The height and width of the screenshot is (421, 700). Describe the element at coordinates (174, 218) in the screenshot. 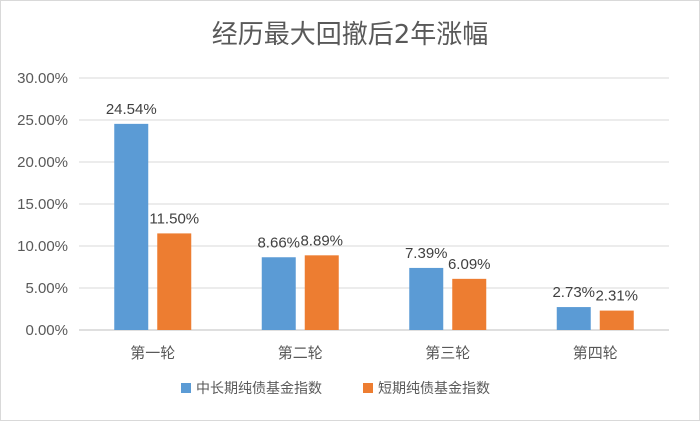

I see `data-label: 11.50%` at that location.